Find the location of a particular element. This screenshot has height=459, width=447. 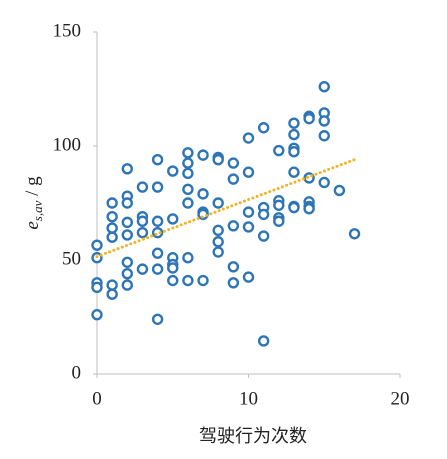

trendline is located at coordinates (226, 208).